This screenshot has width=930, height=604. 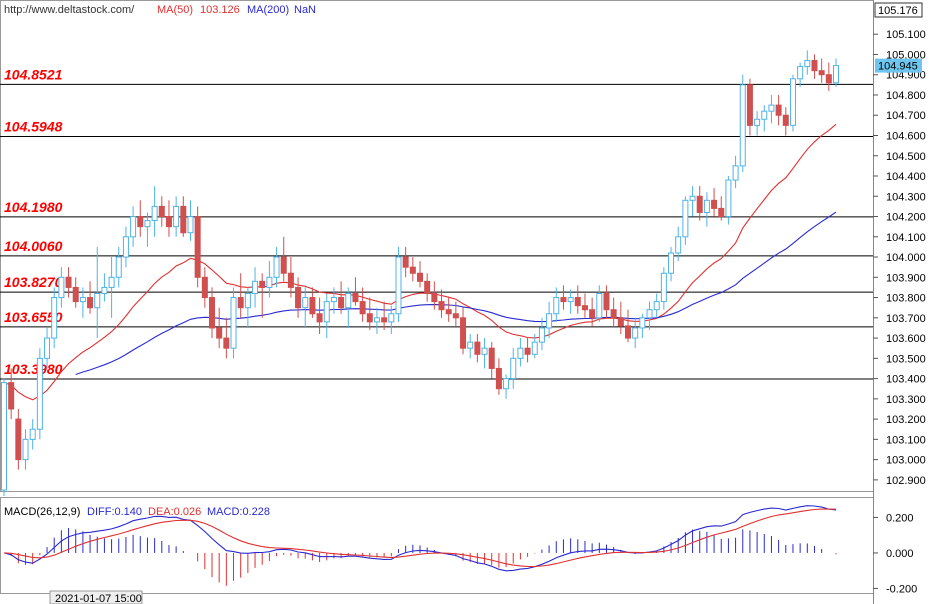 I want to click on price-tick-label: 104.100, so click(x=906, y=238).